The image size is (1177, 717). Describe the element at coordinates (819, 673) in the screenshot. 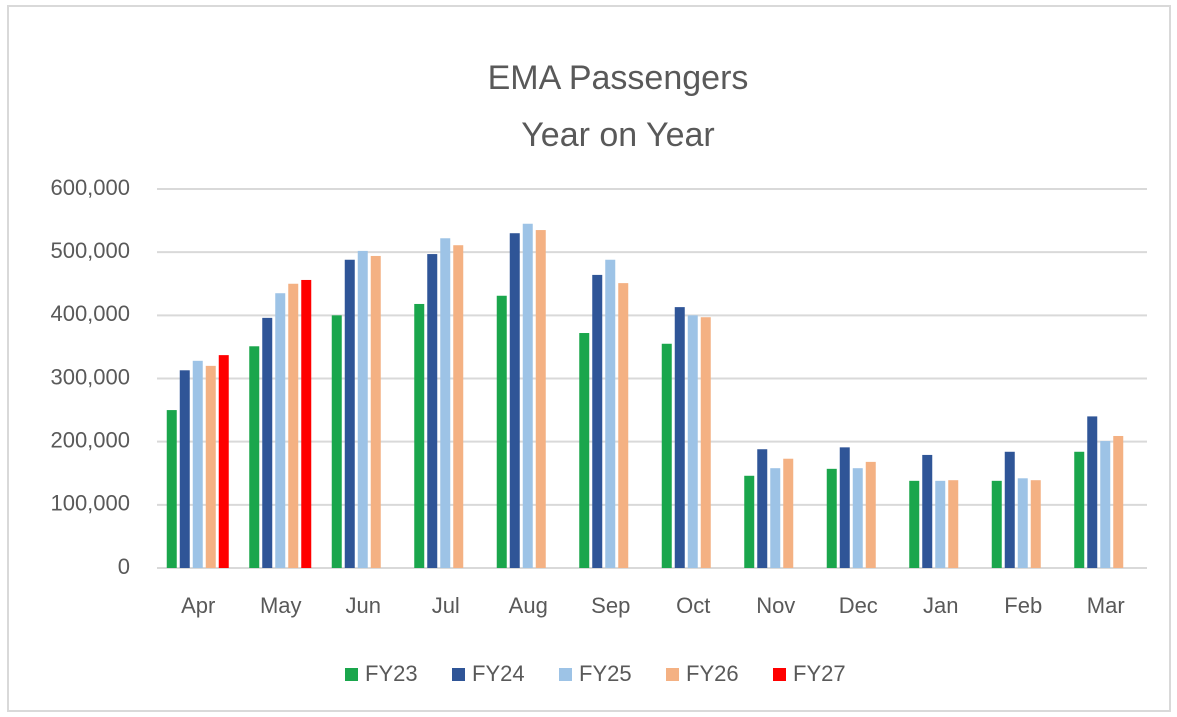

I see `legend-label: FY27` at that location.